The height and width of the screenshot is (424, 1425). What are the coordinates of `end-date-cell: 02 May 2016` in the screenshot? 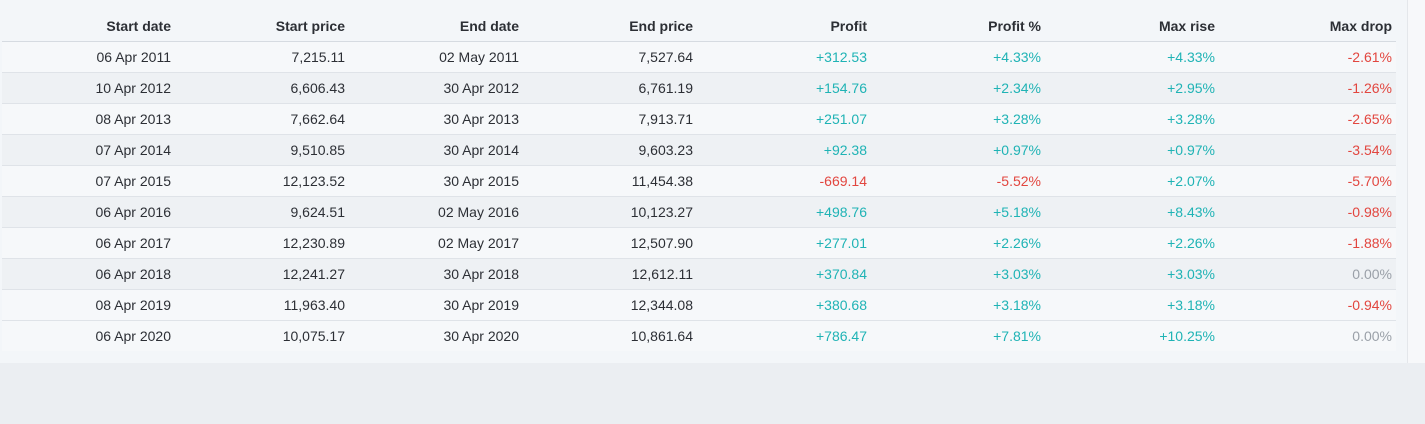 It's located at (436, 212).